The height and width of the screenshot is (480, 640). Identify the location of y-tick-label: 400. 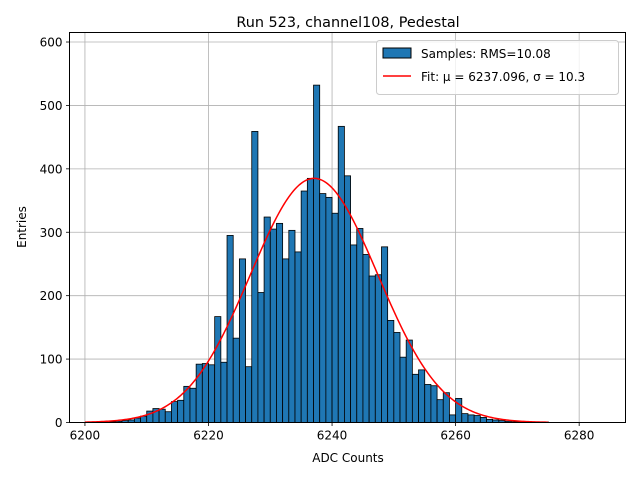
(51, 169).